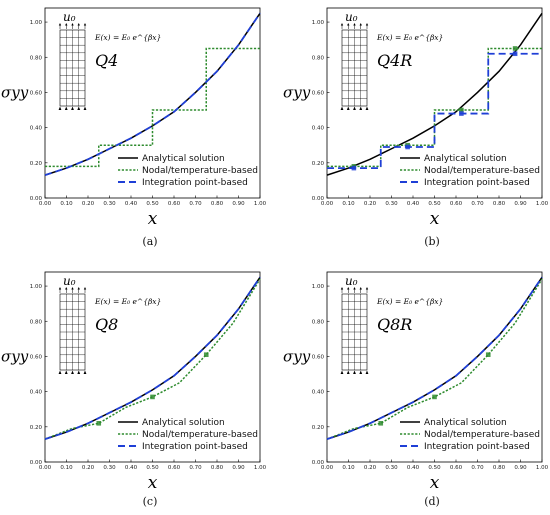 The height and width of the screenshot is (515, 550). I want to click on series-line-dotted, so click(434, 107).